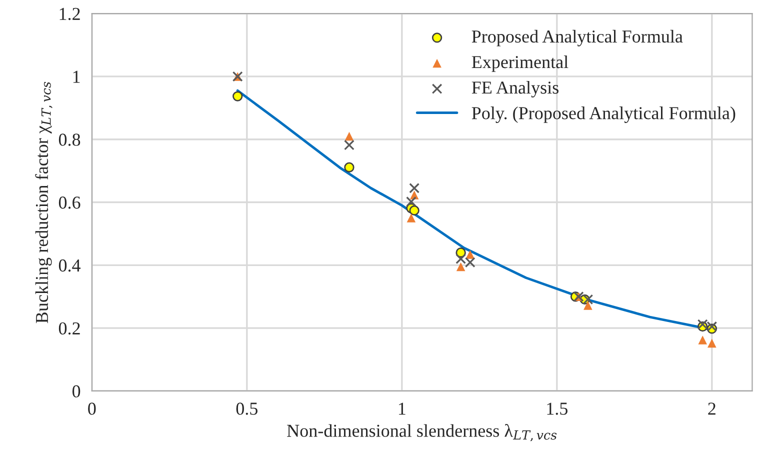 The image size is (766, 452). I want to click on x-axis-title: Non-dimensional slenderness λ$_{LT,vcs}$, so click(422, 433).